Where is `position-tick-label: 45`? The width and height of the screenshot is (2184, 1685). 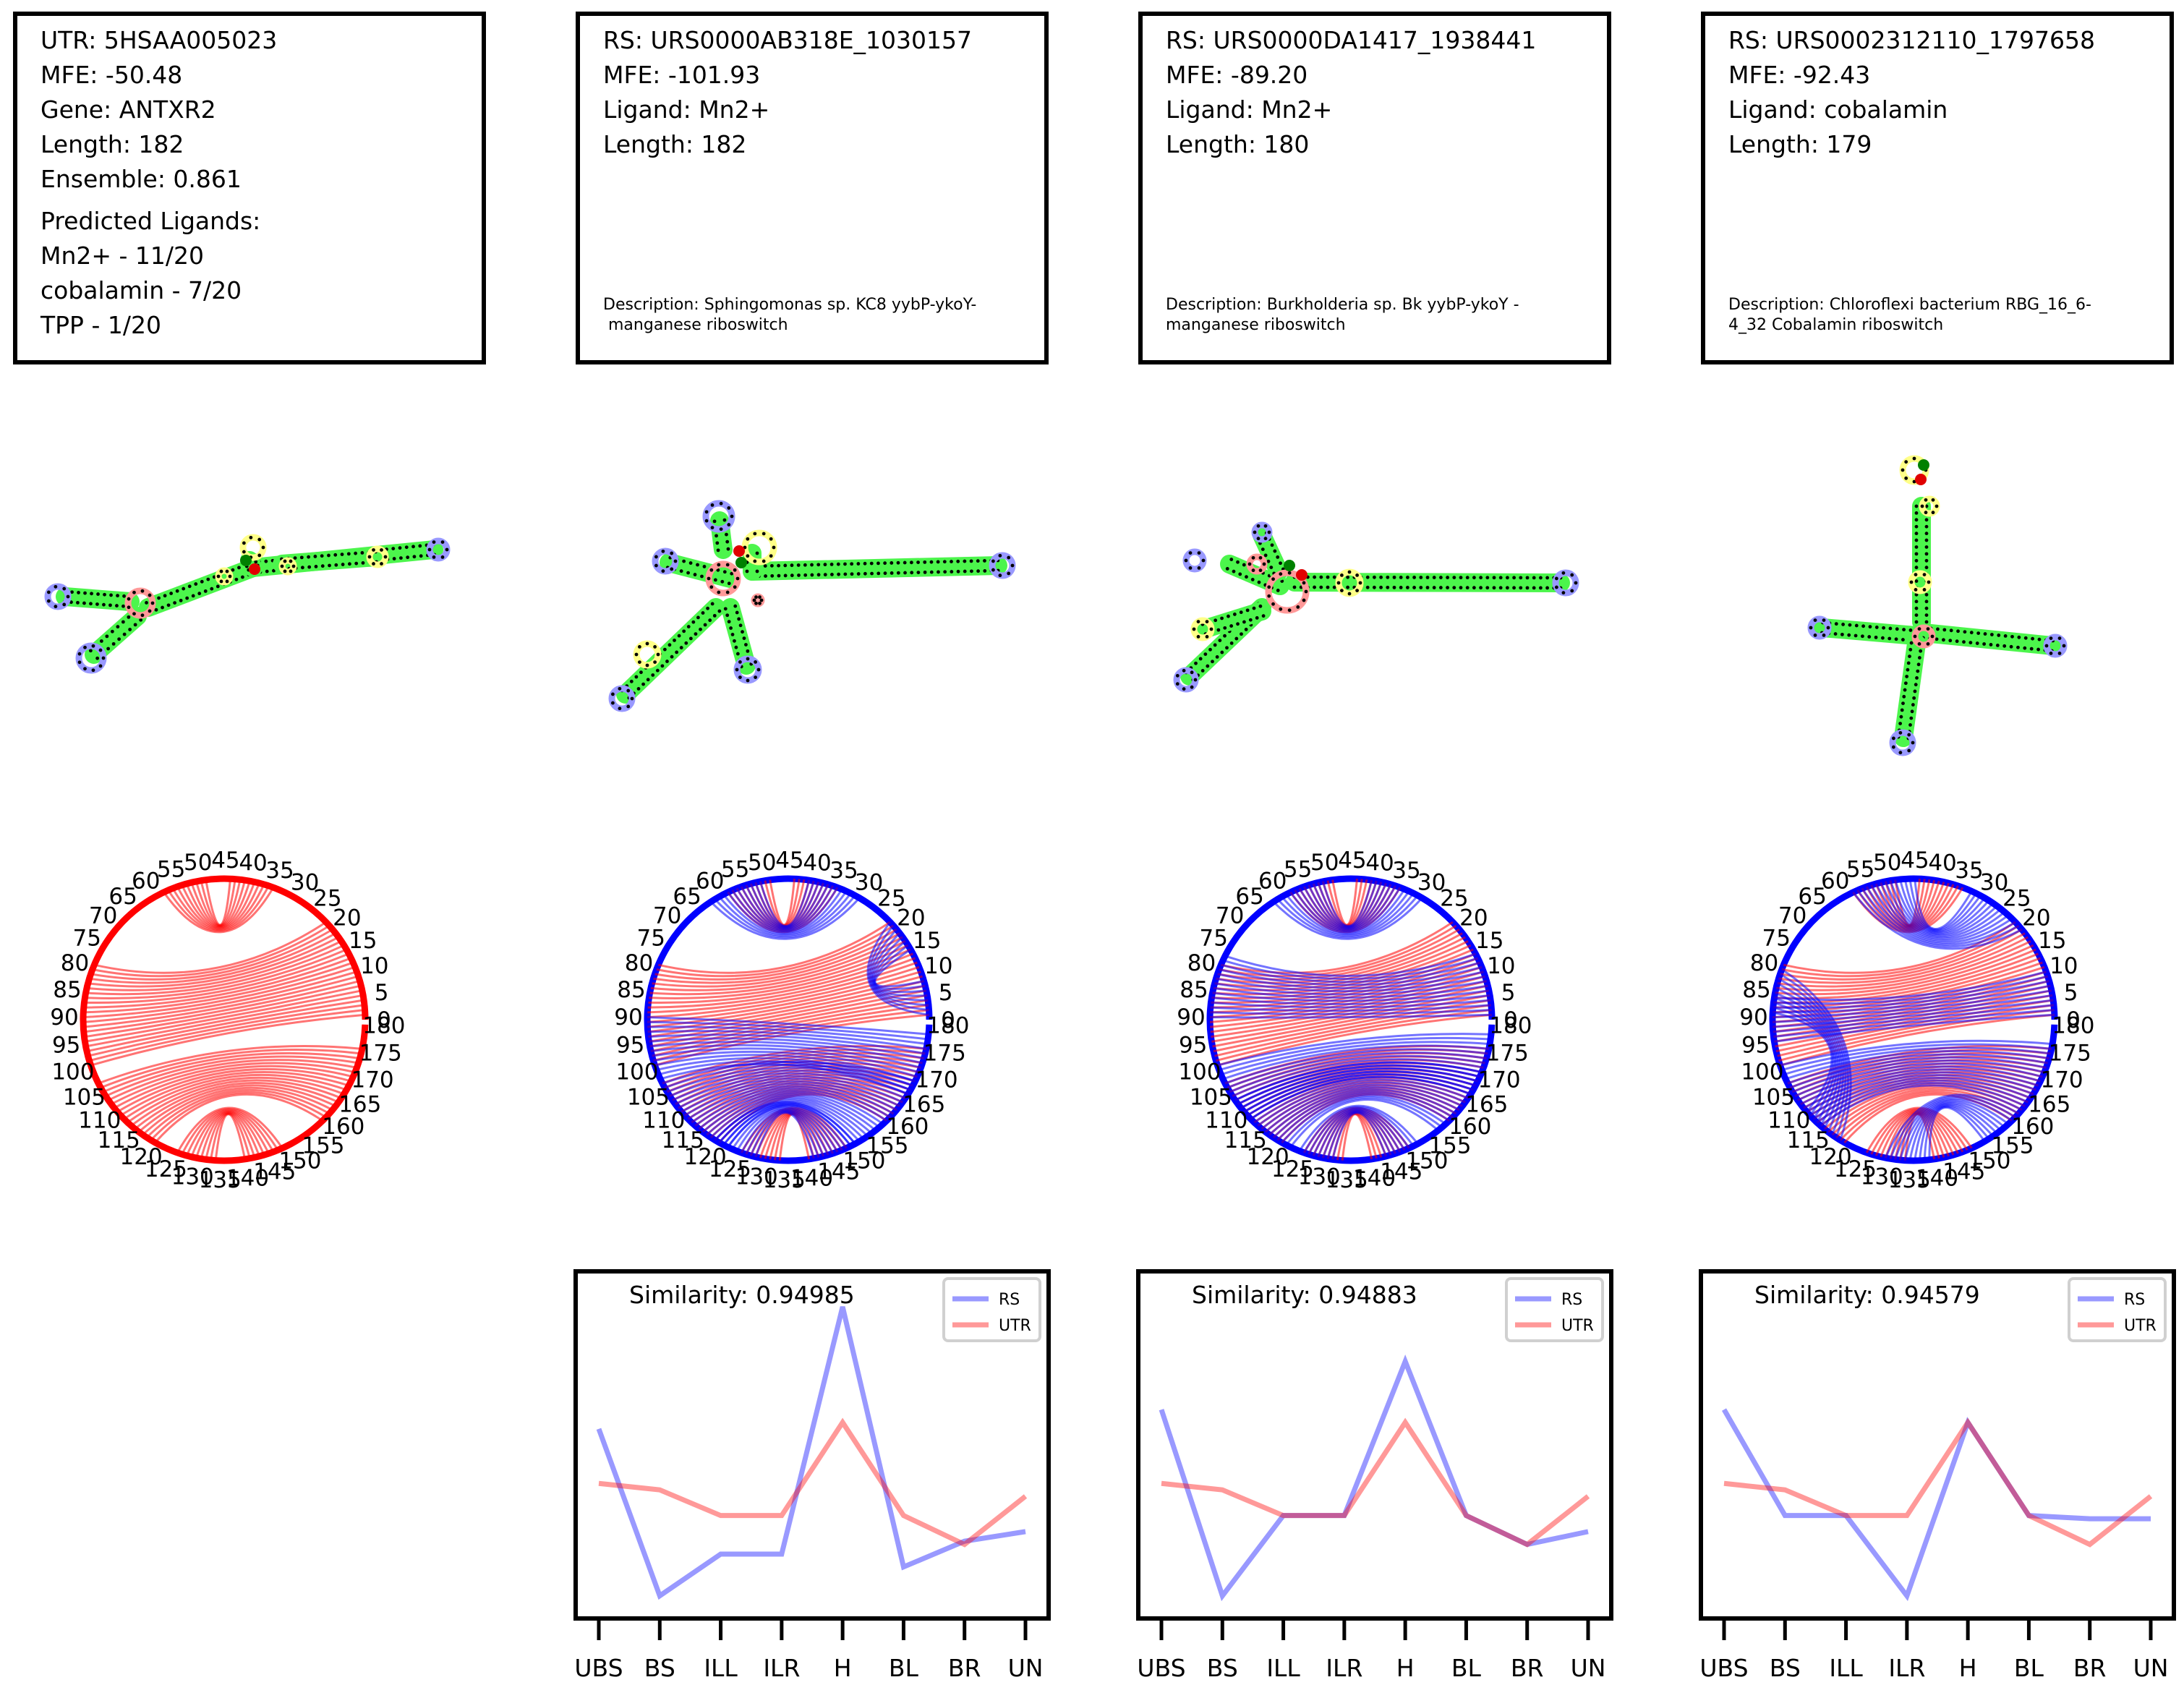
position-tick-label: 45 is located at coordinates (225, 861).